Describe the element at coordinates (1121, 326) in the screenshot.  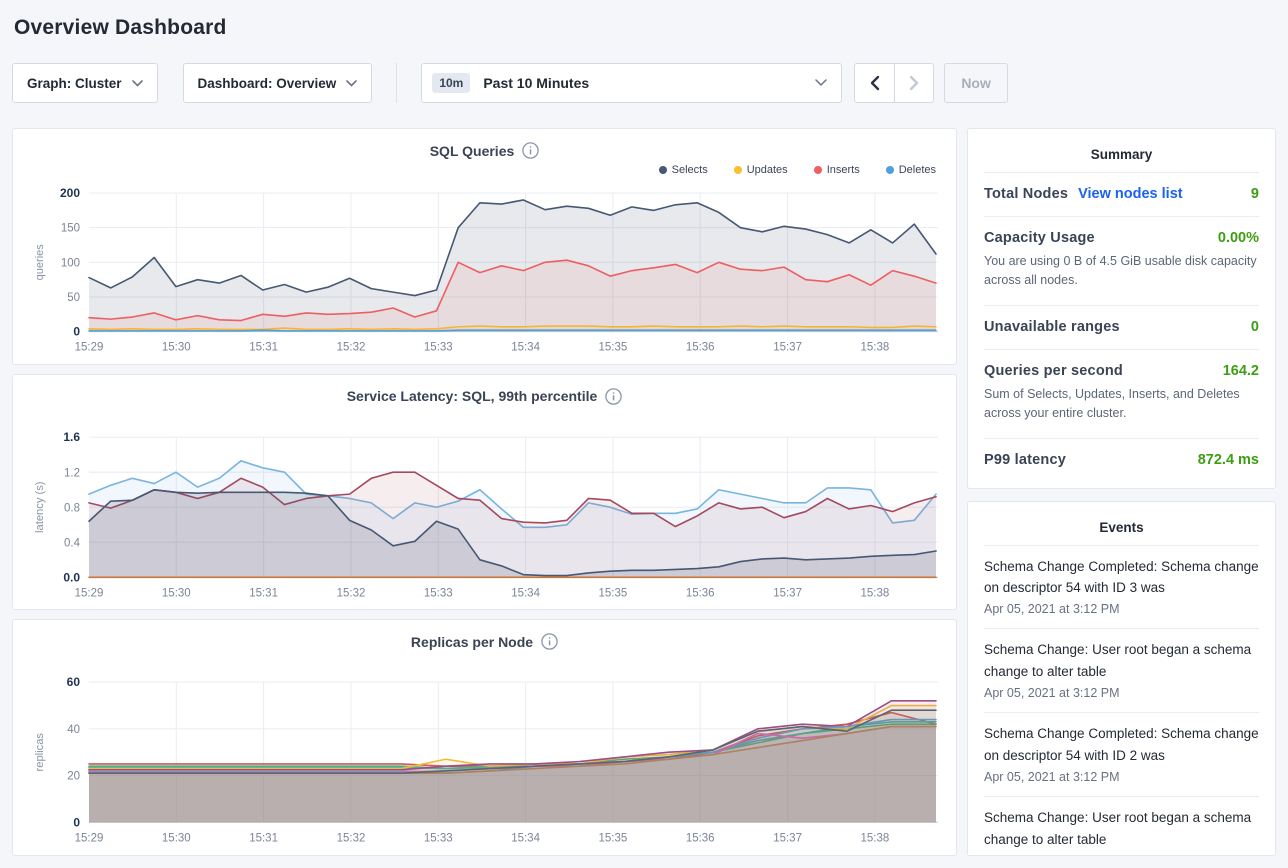
I see `summary-row-unavailable-ranges: Unavailable ranges 0` at that location.